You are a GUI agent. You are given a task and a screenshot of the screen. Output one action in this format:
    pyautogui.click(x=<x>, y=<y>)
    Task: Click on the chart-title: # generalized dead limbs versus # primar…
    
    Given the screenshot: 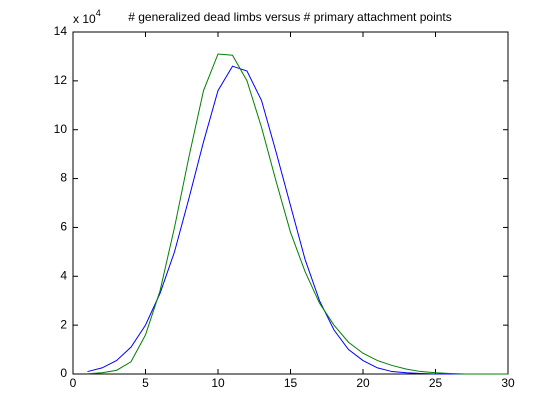 What is the action you would take?
    pyautogui.click(x=290, y=17)
    